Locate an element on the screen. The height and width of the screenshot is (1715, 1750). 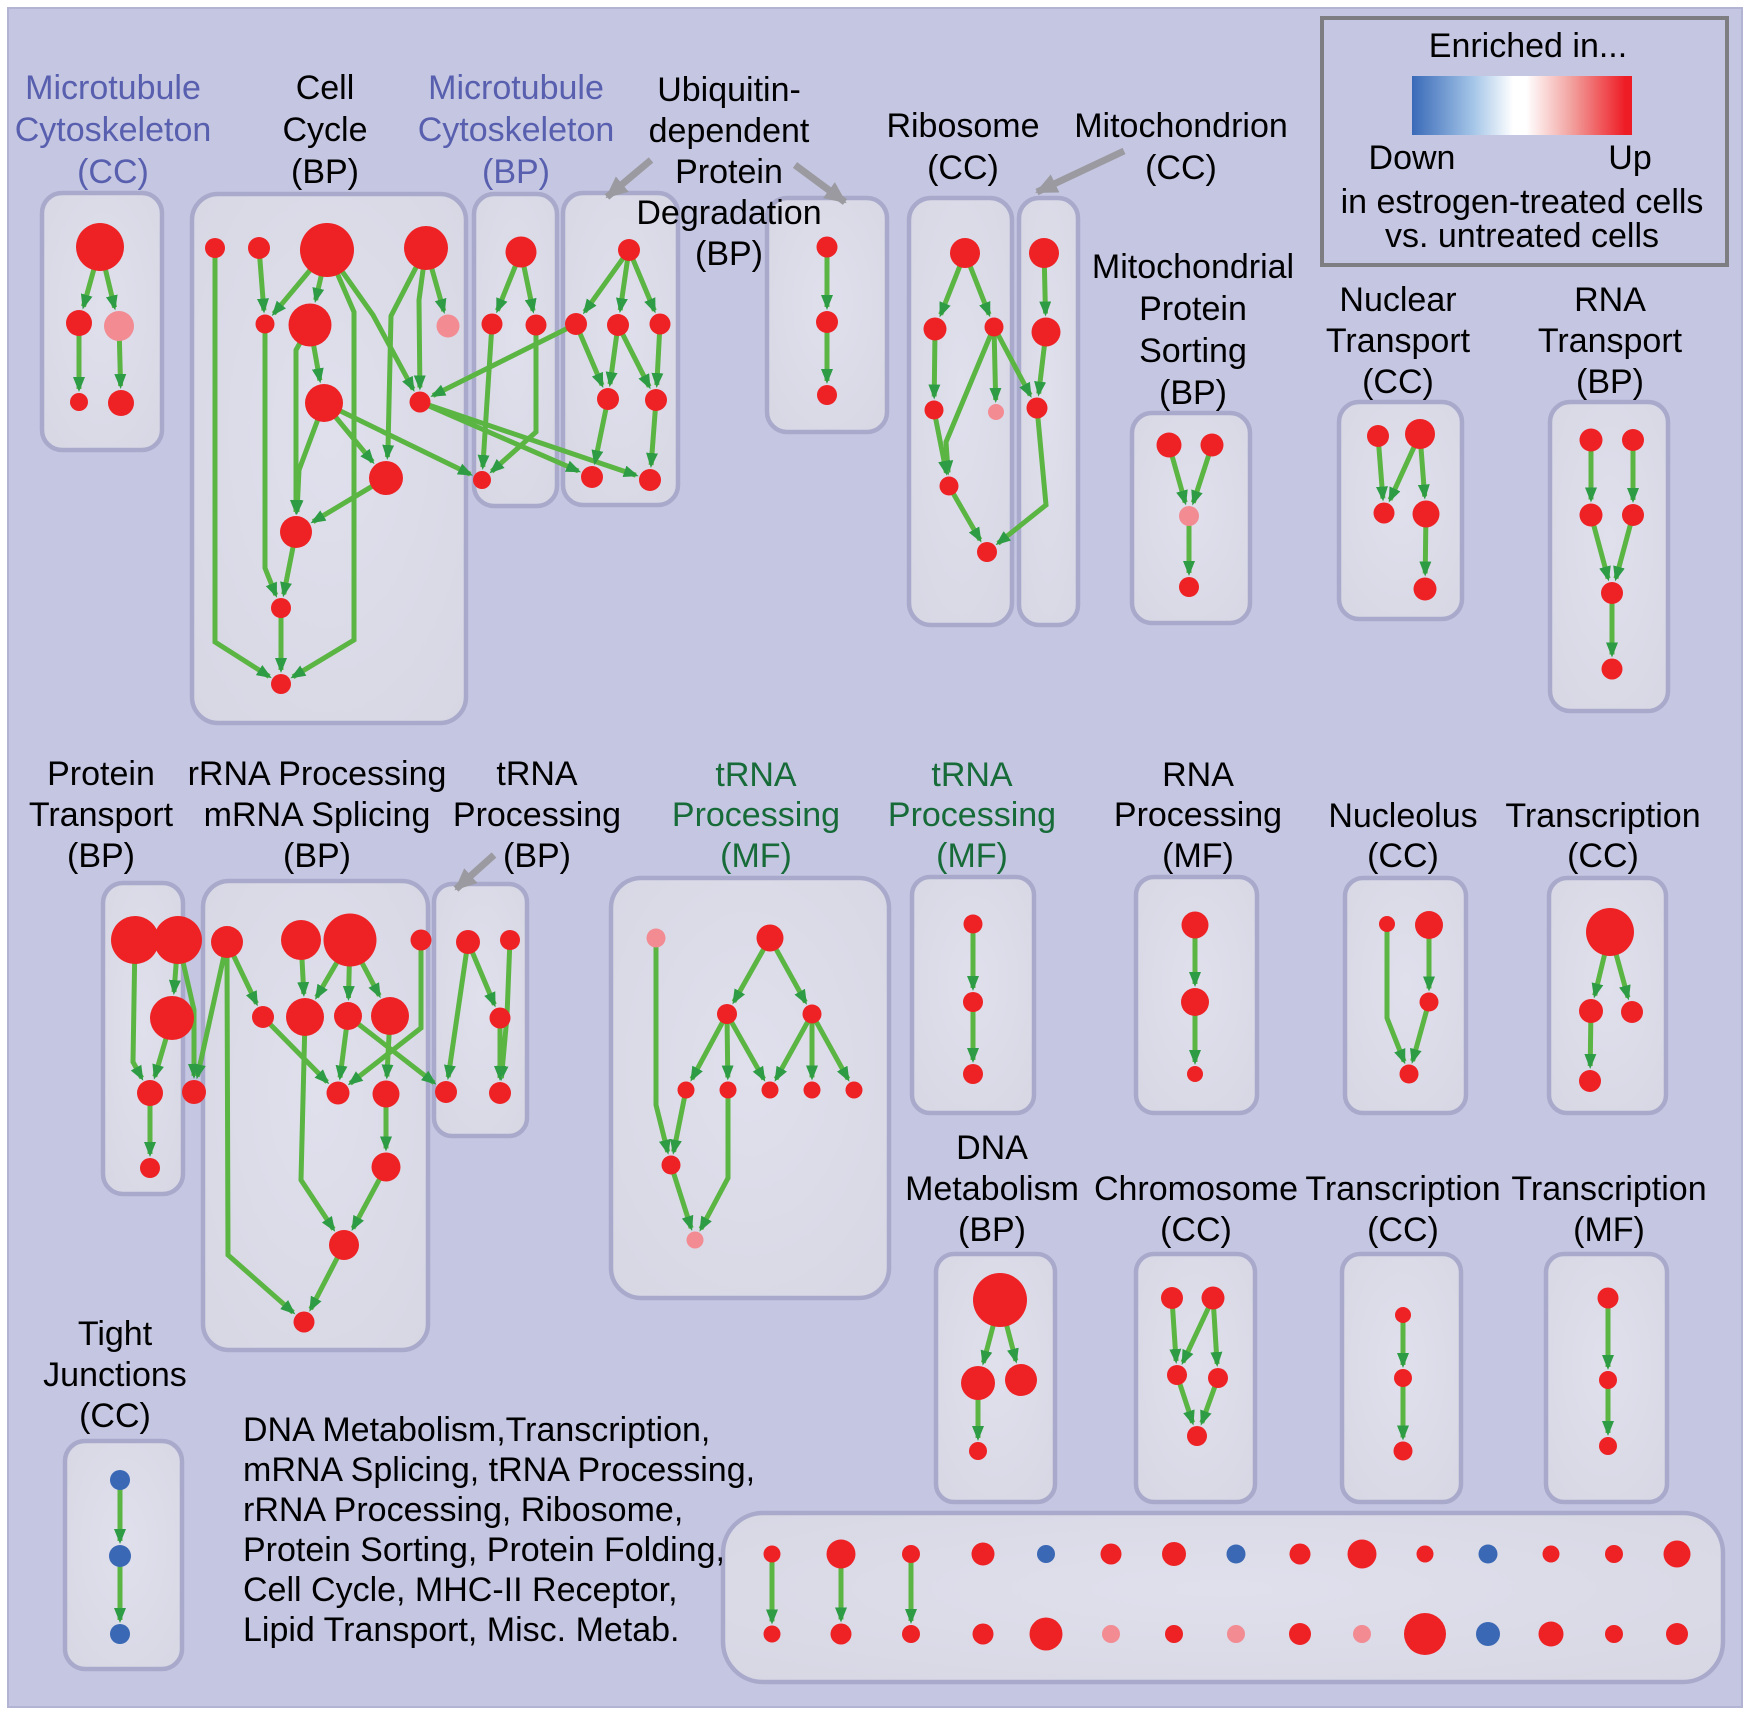
svg-text: Sorting is located at coordinates (1193, 351).